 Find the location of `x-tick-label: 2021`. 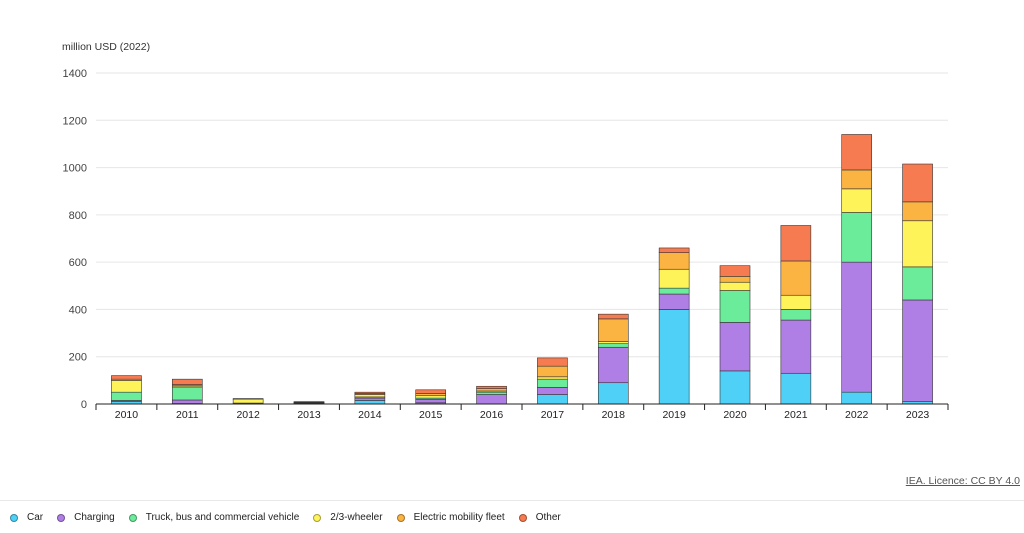

x-tick-label: 2021 is located at coordinates (796, 415).